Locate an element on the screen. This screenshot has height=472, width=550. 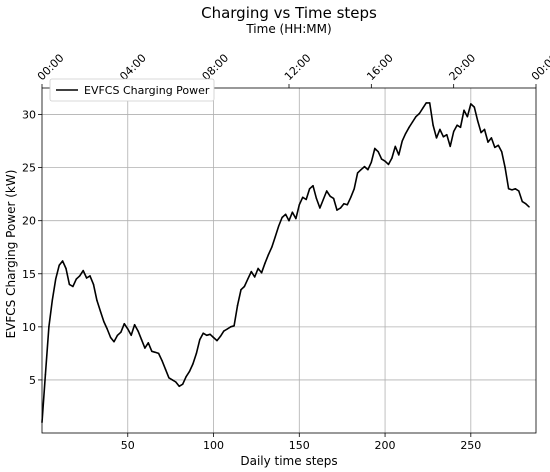
chart-header: Charging vs Time steps Time (HH:MM) is located at coordinates (289, 20).